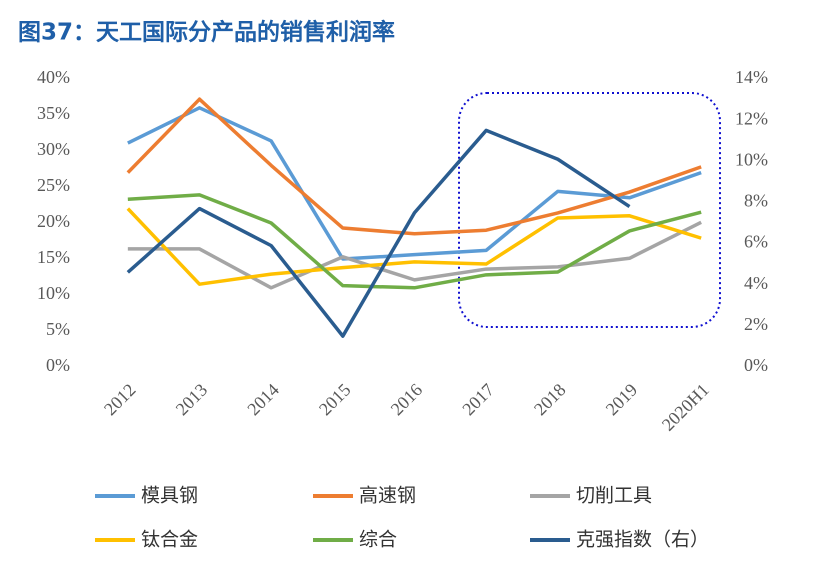 The height and width of the screenshot is (576, 822). I want to click on y2-tick-label: 10%, so click(751, 159).